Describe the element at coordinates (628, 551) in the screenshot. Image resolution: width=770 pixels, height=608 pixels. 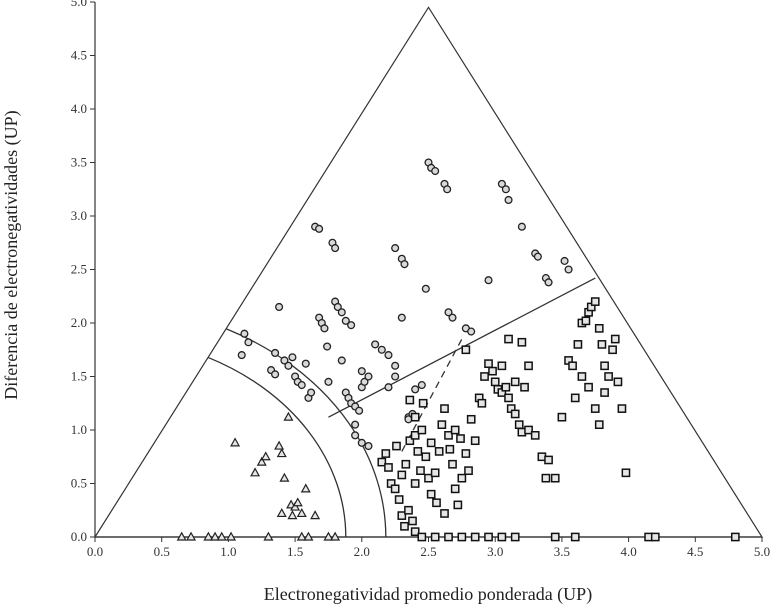
I see `x-tick-label: 4.0` at that location.